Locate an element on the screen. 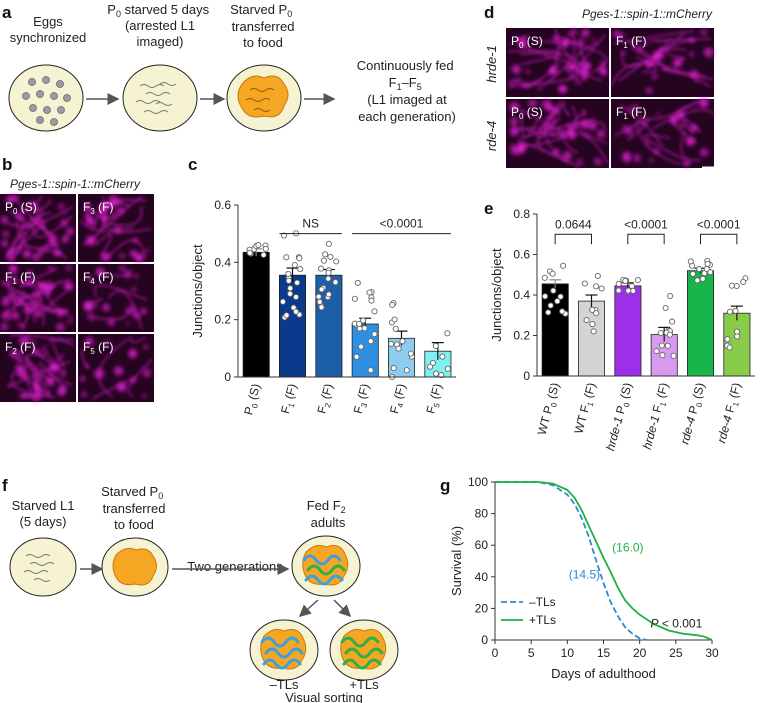 The height and width of the screenshot is (703, 763). survival-line is located at coordinates (604, 561).